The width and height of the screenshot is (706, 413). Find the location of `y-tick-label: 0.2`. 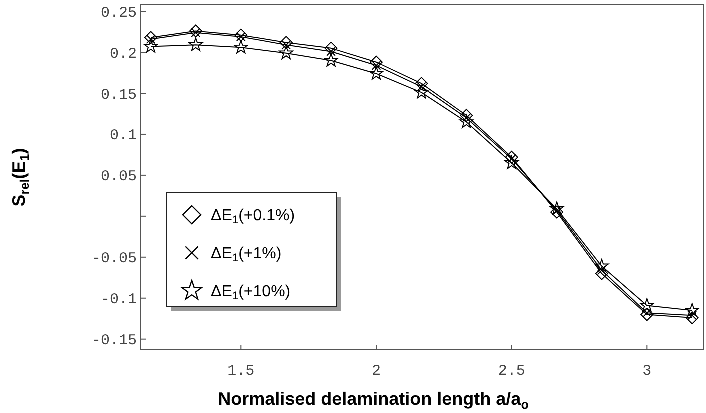

y-tick-label: 0.2 is located at coordinates (123, 54).